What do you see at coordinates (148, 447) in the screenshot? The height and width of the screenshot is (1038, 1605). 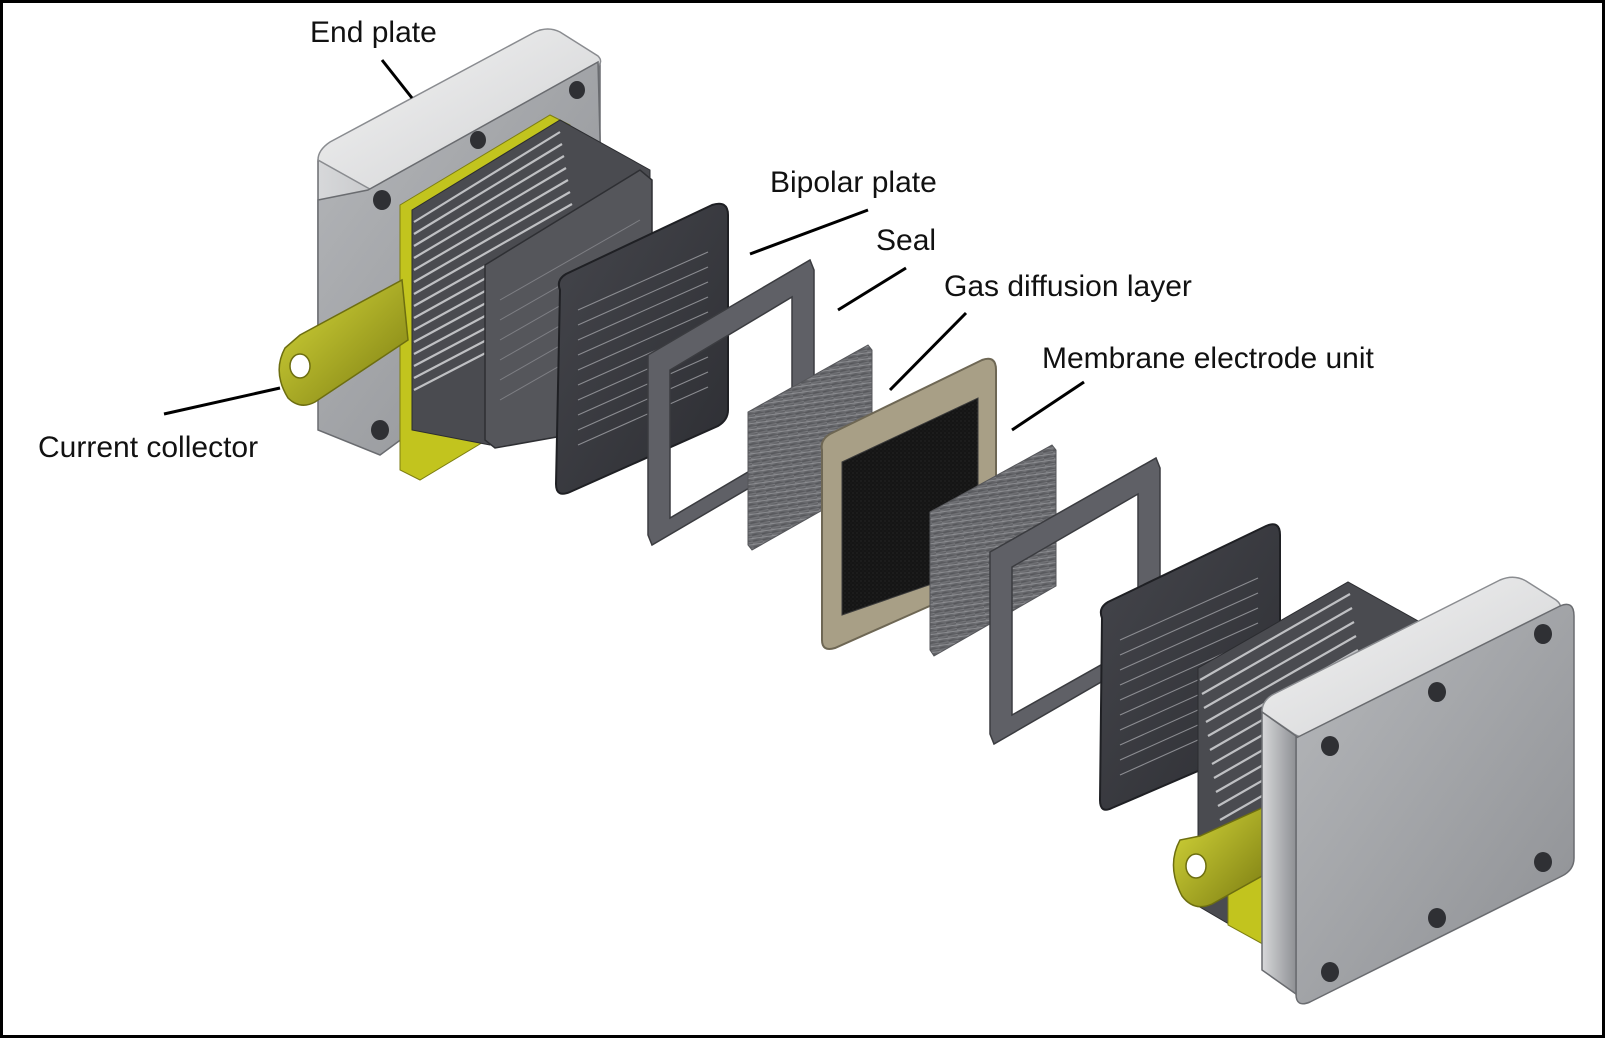 I see `label-current-collector: Current collector` at bounding box center [148, 447].